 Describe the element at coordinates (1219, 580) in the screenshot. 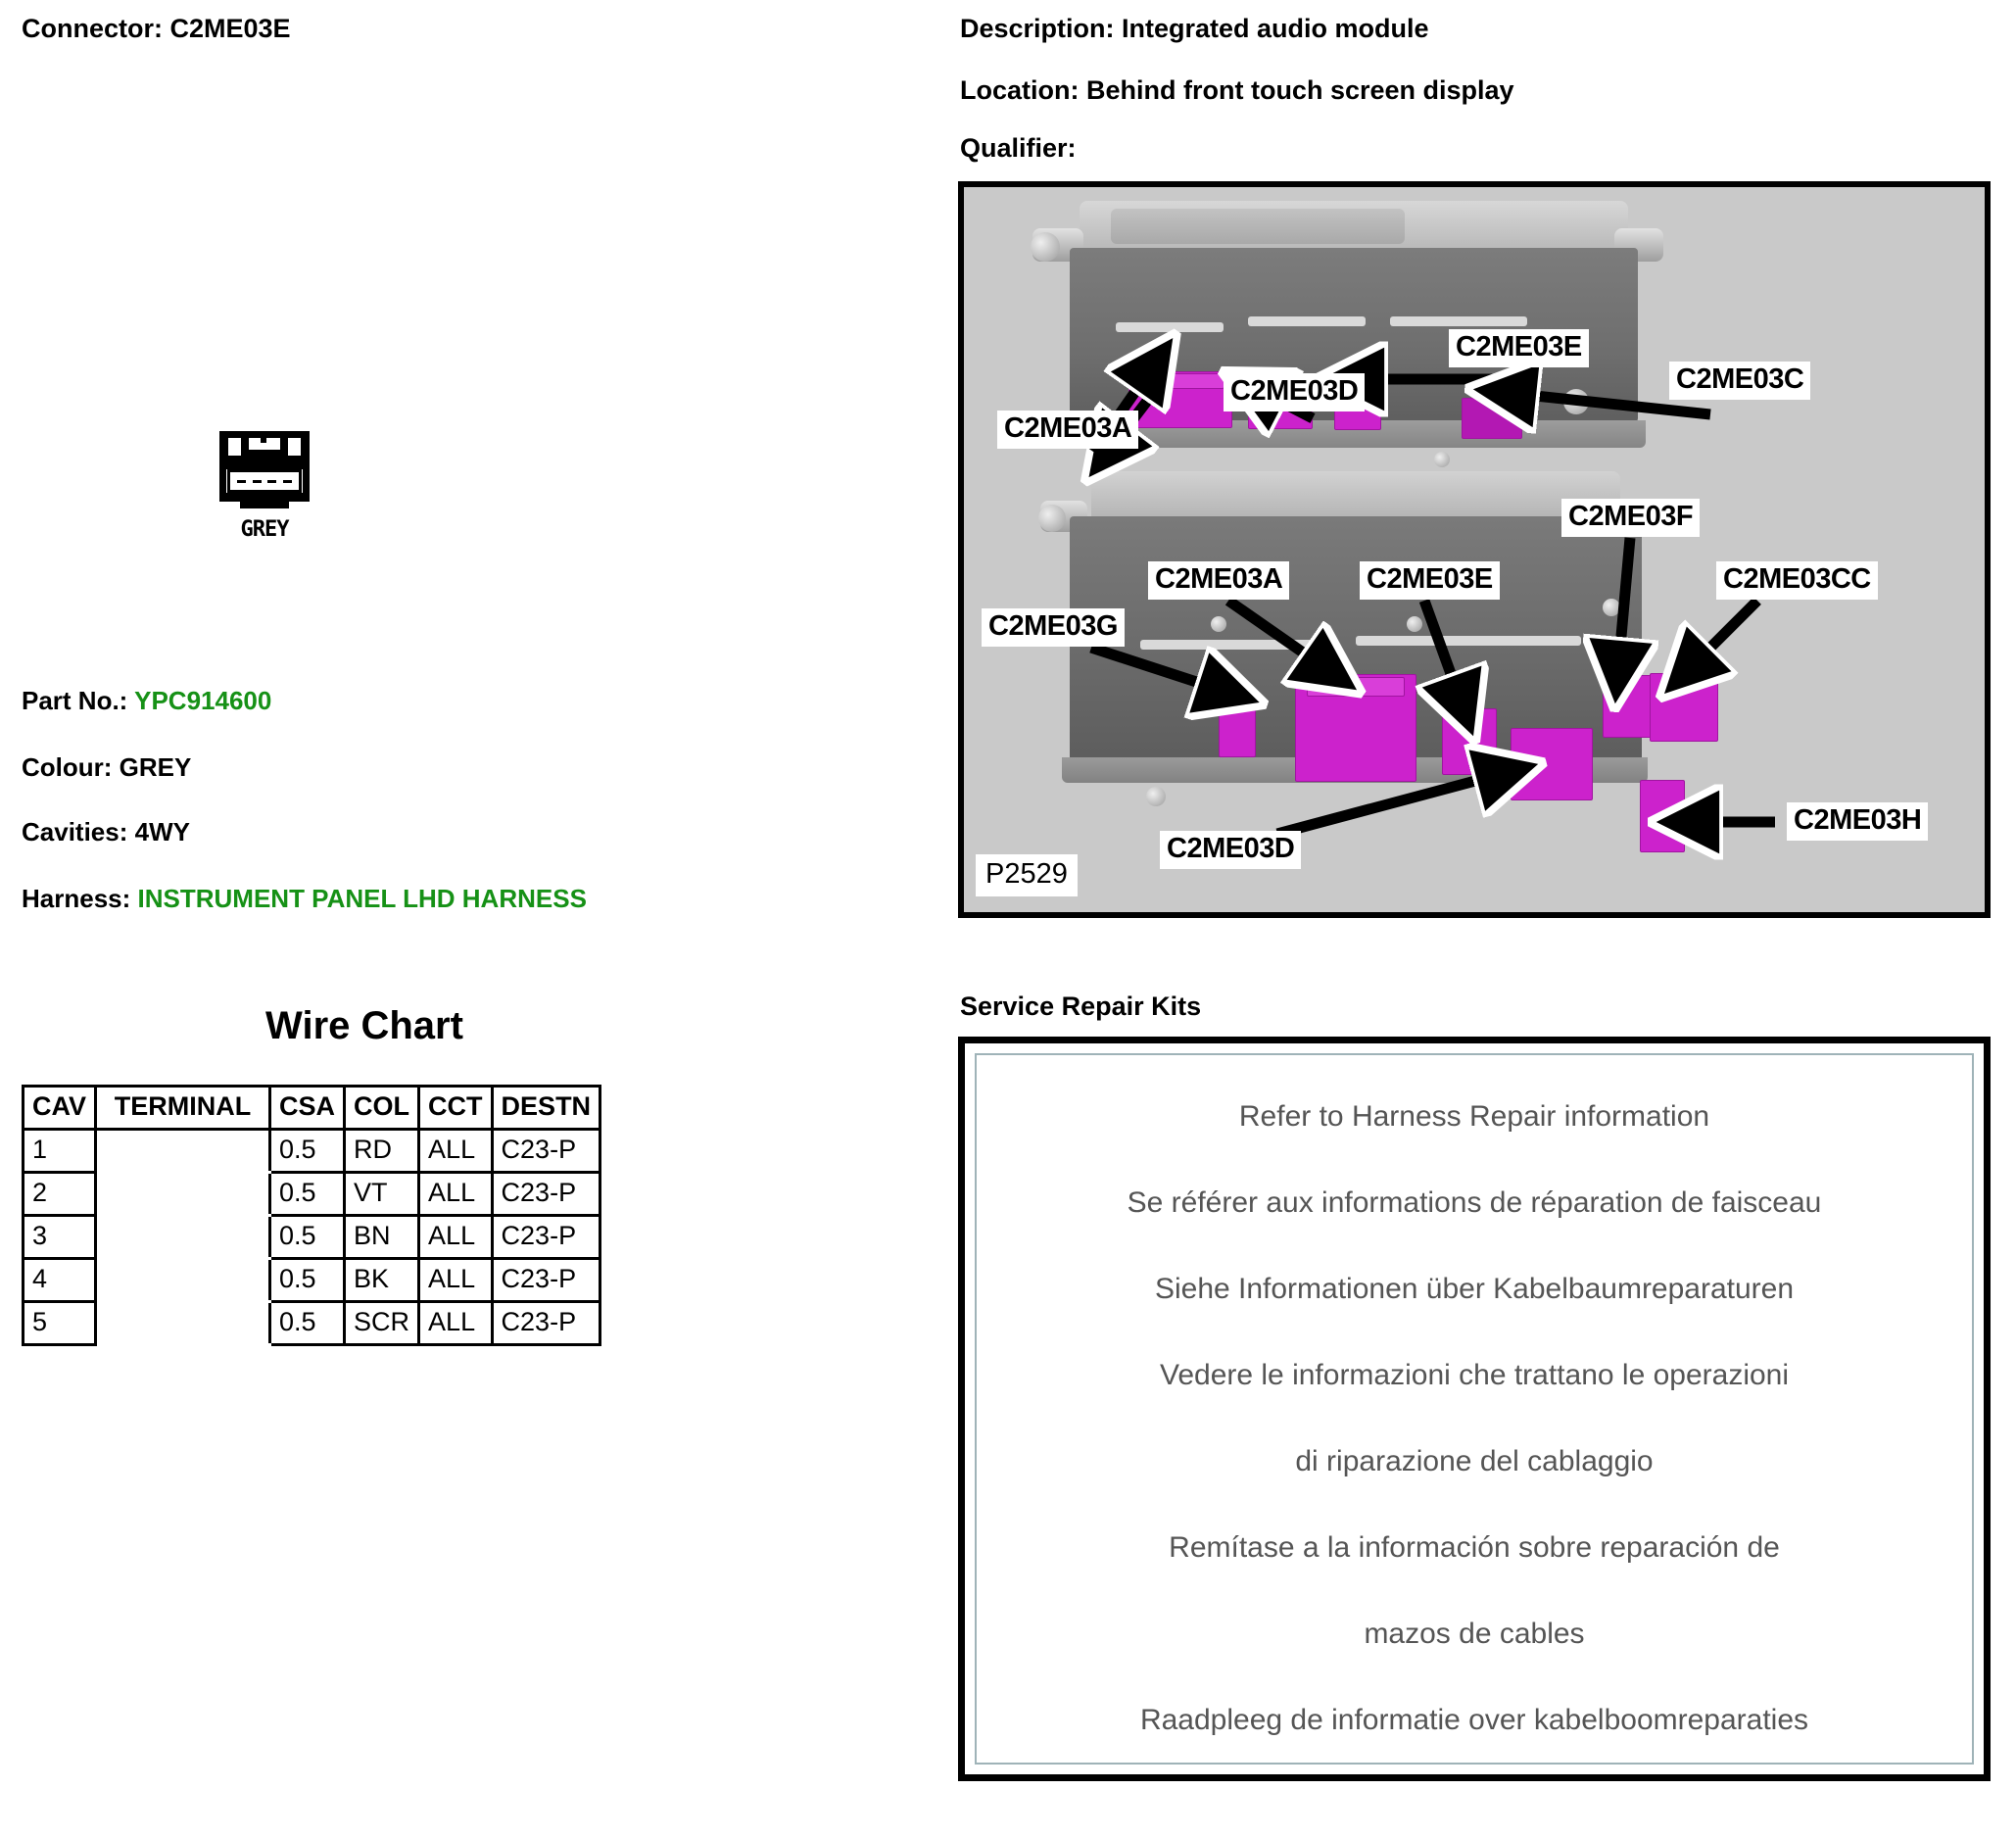

I see `callout-c2me03a-lower: C2ME03A` at that location.